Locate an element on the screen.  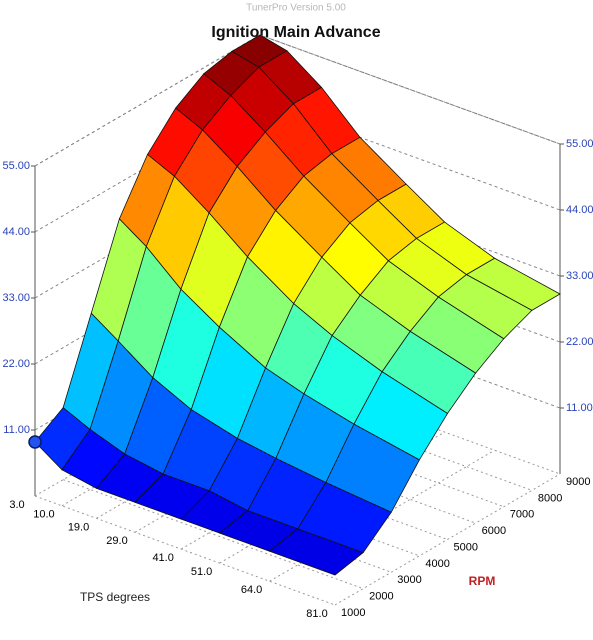
cursor-point is located at coordinates (35, 442).